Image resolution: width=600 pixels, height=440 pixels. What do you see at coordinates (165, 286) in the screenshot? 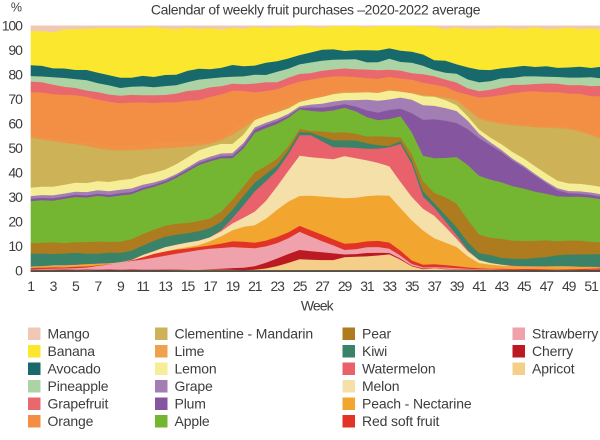
I see `svg-text: 13` at bounding box center [165, 286].